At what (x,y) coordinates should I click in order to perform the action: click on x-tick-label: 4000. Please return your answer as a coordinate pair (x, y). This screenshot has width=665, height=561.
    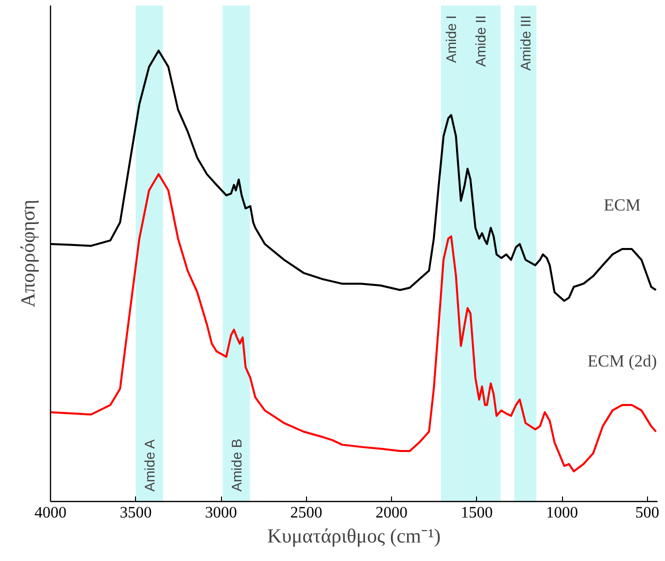
    Looking at the image, I should click on (50, 513).